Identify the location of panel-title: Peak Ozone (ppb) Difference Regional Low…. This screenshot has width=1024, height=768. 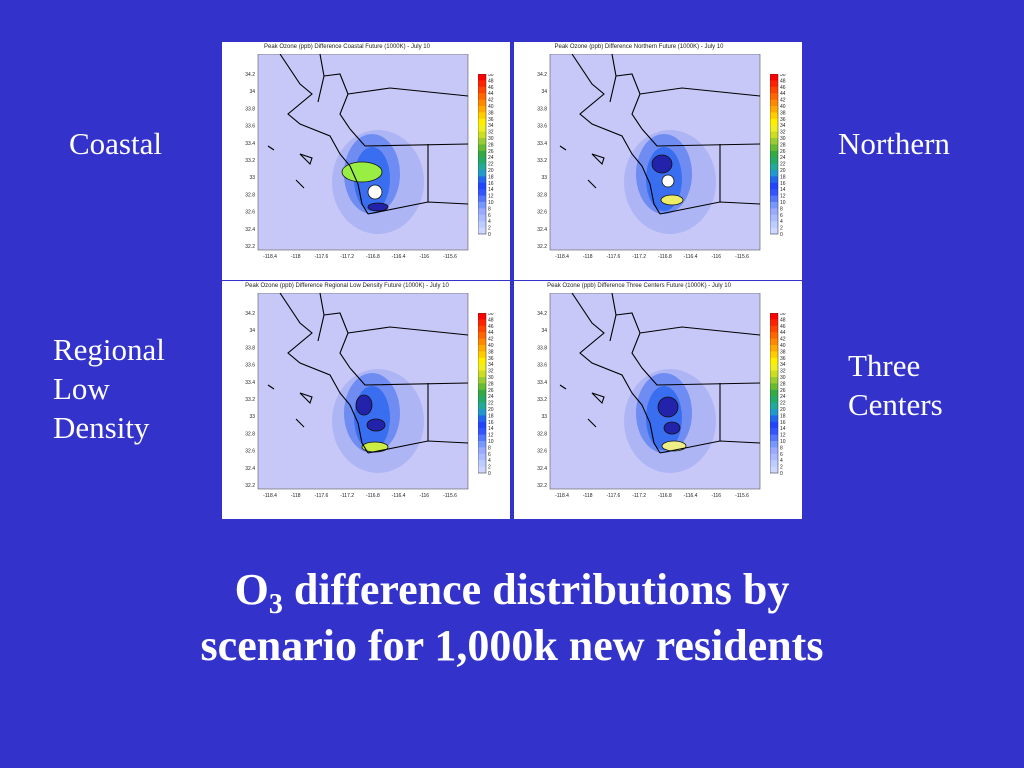
(347, 286).